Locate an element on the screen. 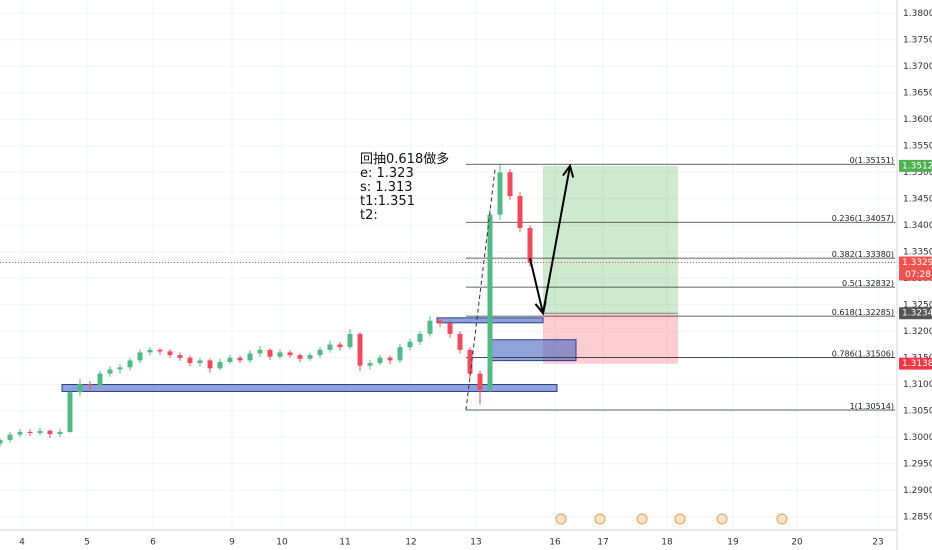 This screenshot has height=550, width=932. x-tick-label: 17 is located at coordinates (602, 543).